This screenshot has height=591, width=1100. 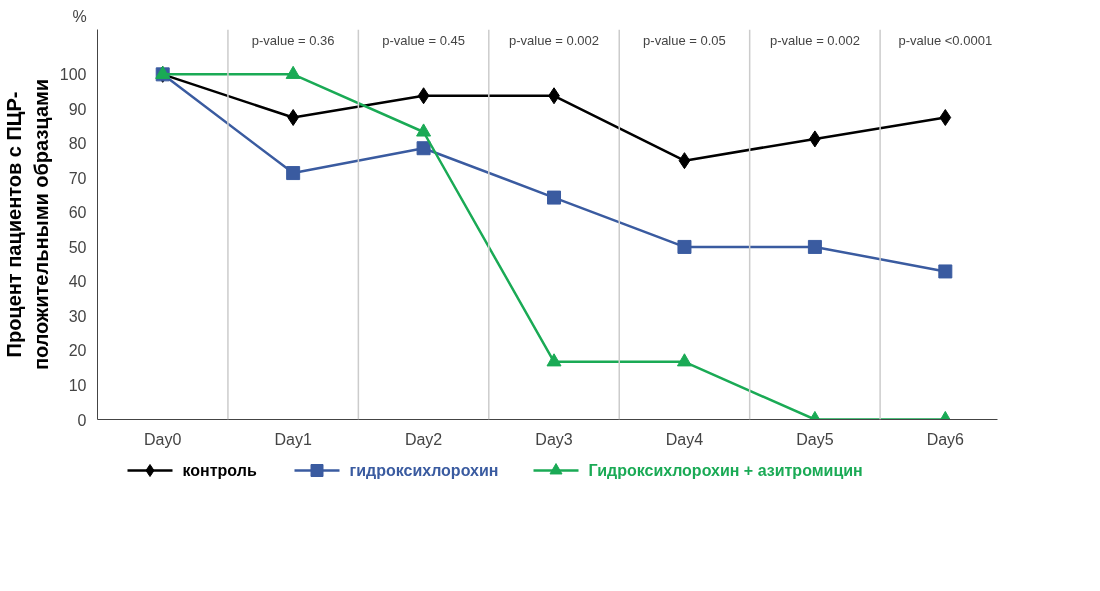 What do you see at coordinates (77, 351) in the screenshot?
I see `y-tick-label: 20` at bounding box center [77, 351].